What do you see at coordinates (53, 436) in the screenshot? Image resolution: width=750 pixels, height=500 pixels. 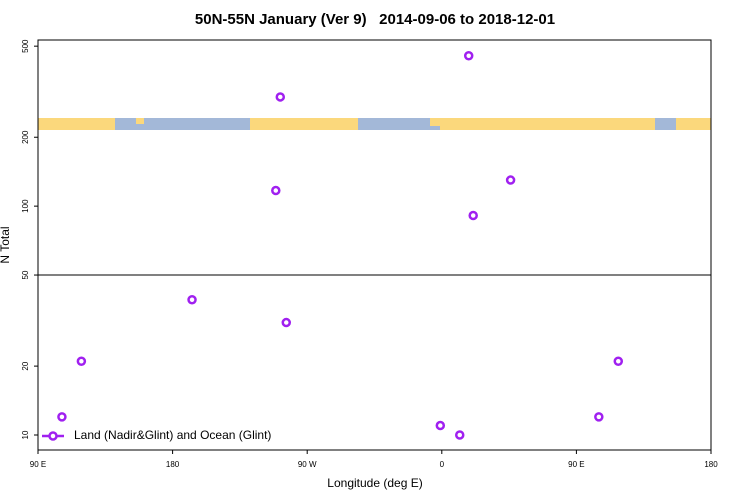 I see `legend-marker` at bounding box center [53, 436].